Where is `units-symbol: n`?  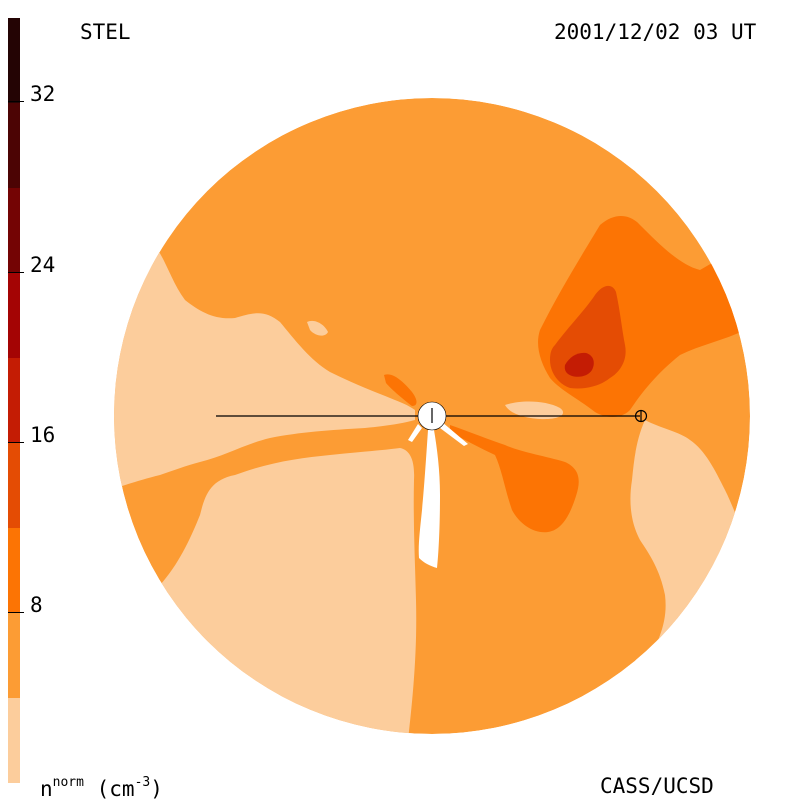 units-symbol: n is located at coordinates (46, 789).